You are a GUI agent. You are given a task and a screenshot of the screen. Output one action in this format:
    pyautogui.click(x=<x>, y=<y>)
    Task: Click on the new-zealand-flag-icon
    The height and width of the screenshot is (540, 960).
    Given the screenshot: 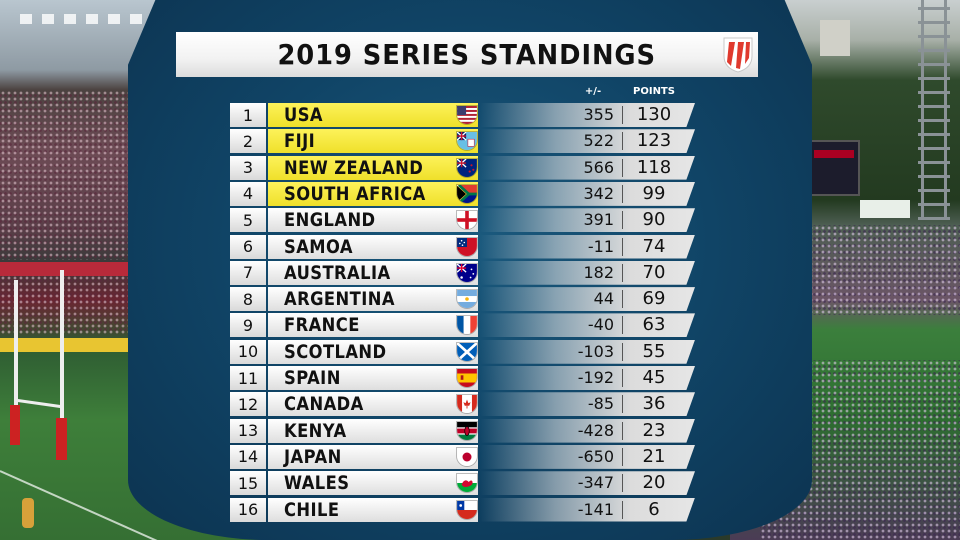 What is the action you would take?
    pyautogui.click(x=467, y=167)
    